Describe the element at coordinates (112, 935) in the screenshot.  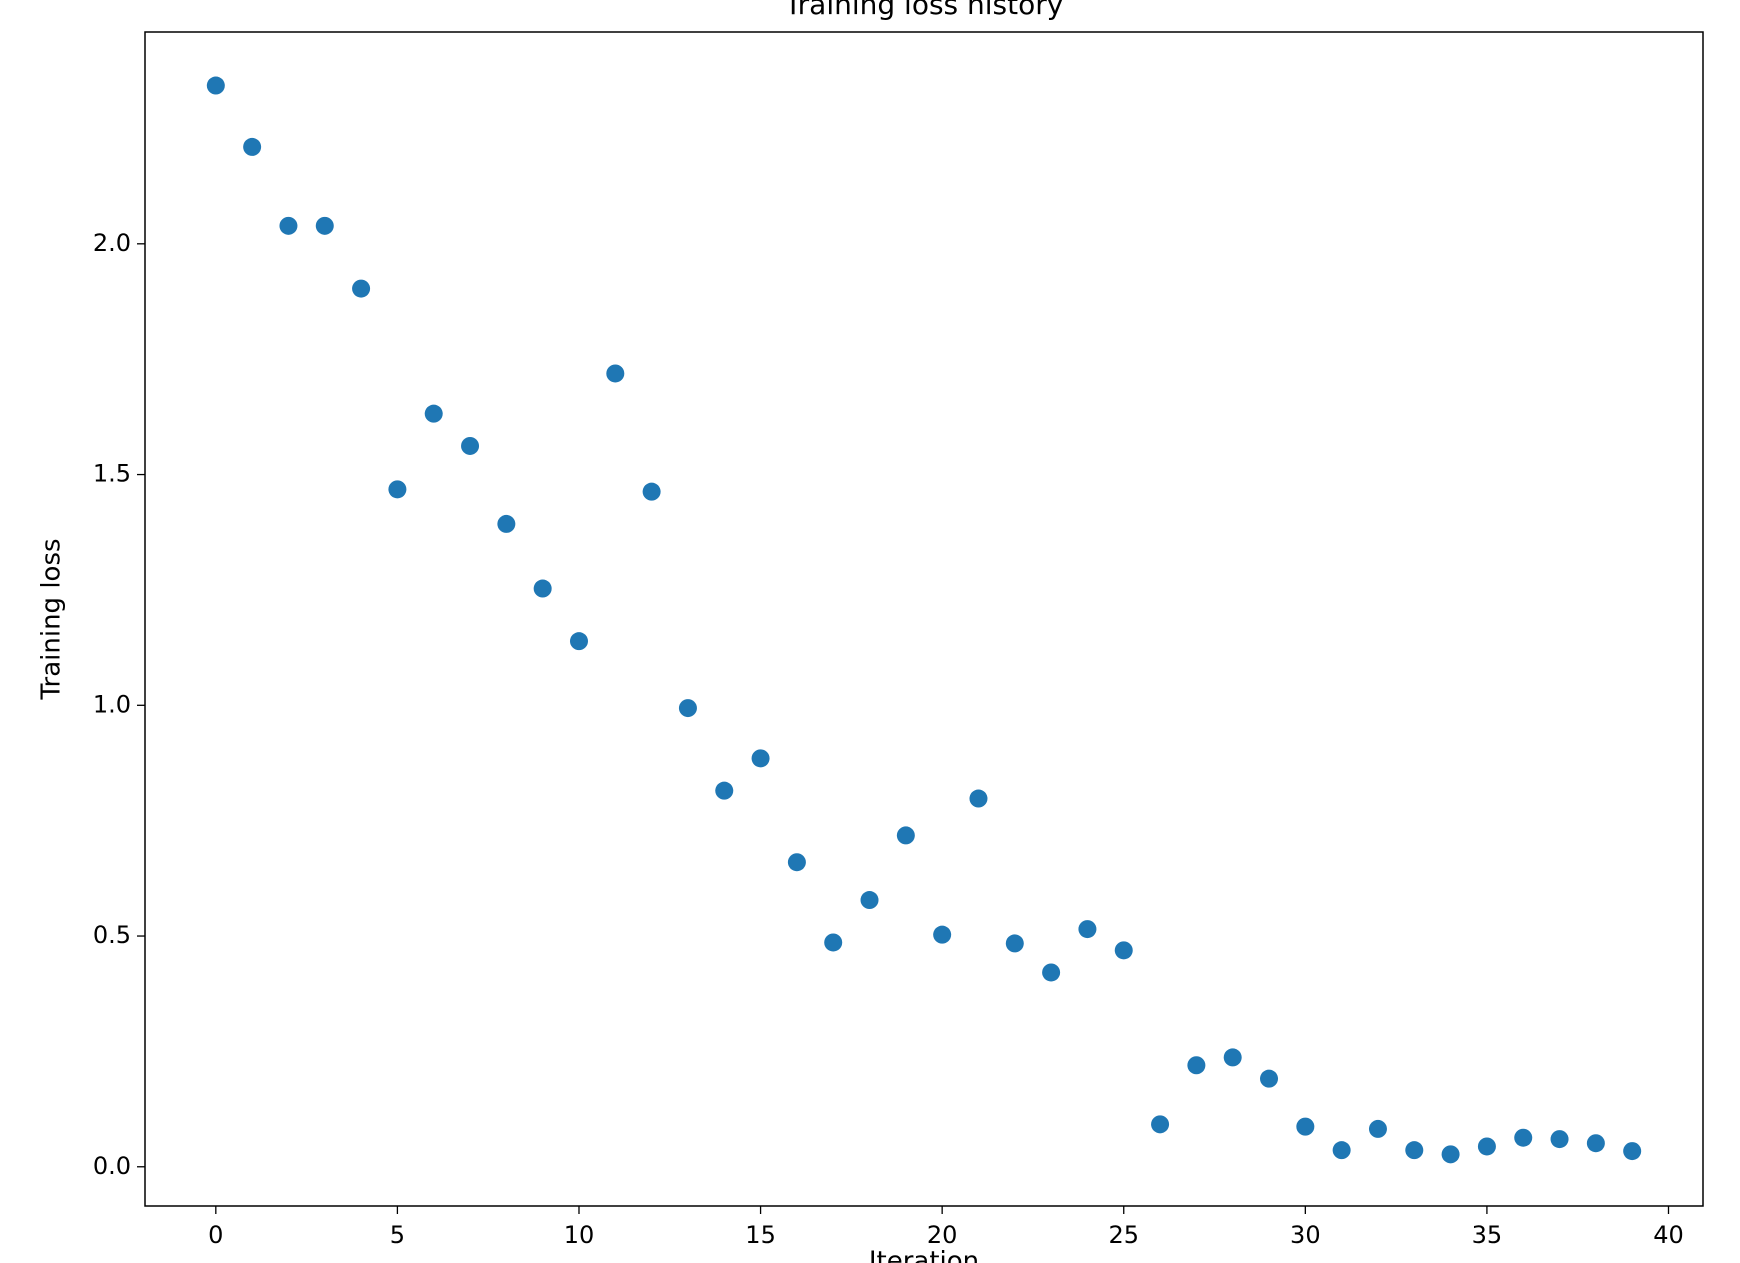
I see `y-tick-label: 0.5` at that location.